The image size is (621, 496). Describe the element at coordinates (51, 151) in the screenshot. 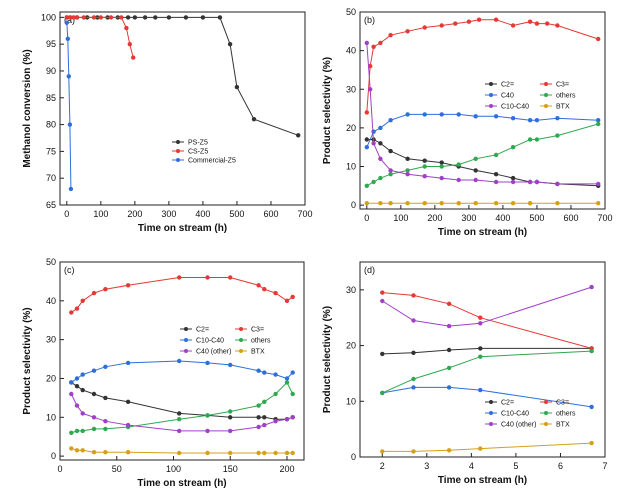

I see `y-tick-label: 75` at that location.